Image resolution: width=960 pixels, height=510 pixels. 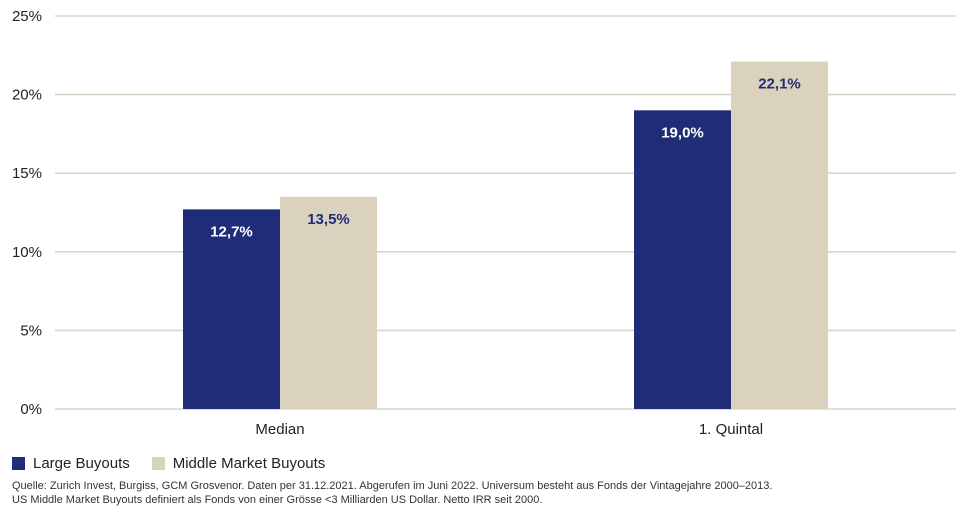 I want to click on data-label: 22,1%, so click(x=779, y=84).